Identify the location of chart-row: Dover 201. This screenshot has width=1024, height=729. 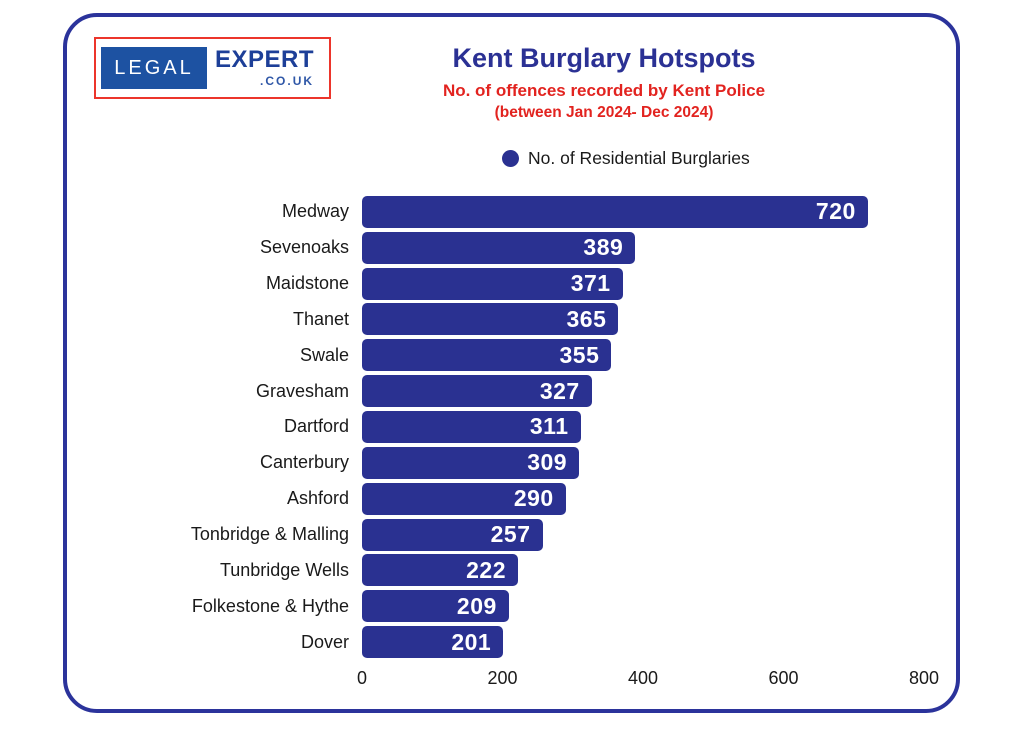
(546, 642).